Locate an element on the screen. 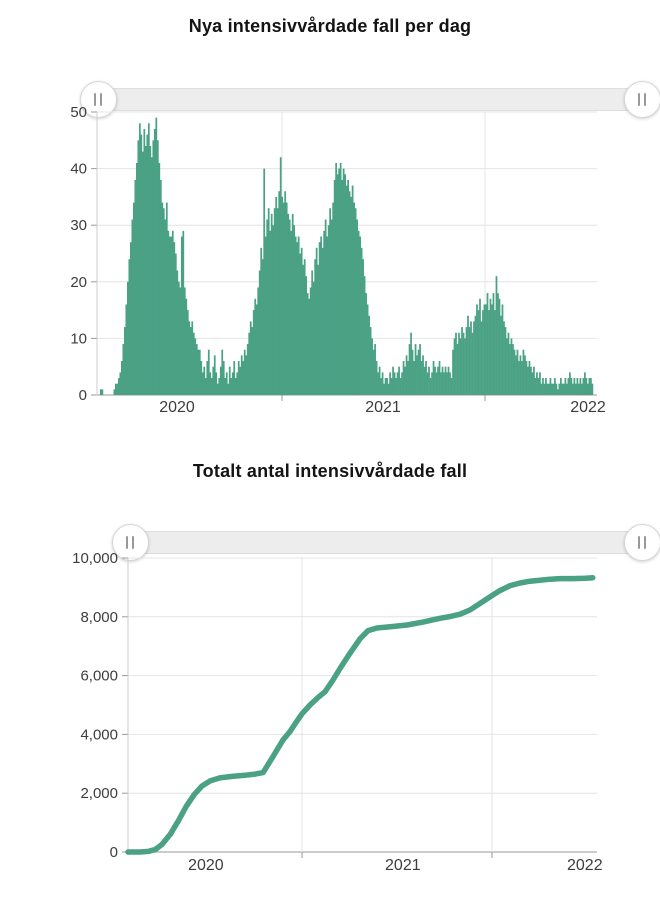 This screenshot has width=660, height=902. x-tick-label: 2020 is located at coordinates (206, 865).